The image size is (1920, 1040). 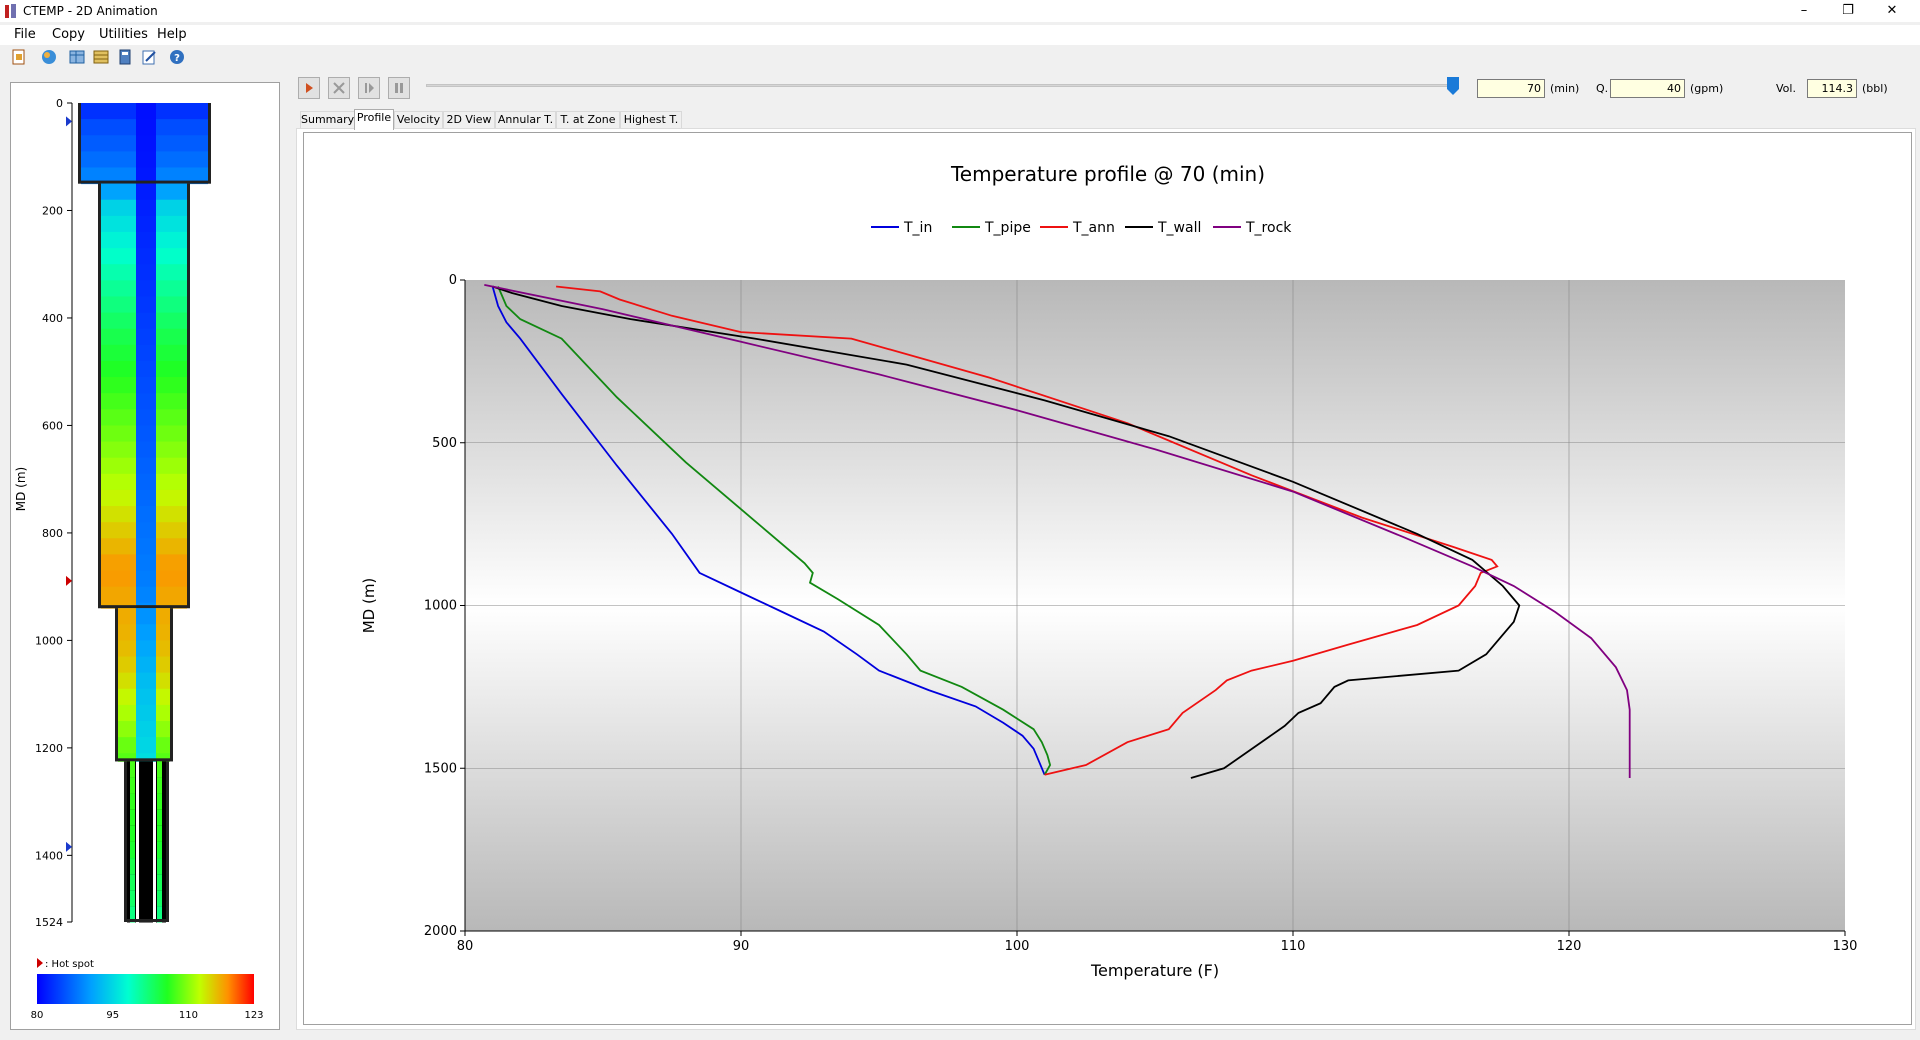 What do you see at coordinates (149, 57) in the screenshot?
I see `edit-icon` at bounding box center [149, 57].